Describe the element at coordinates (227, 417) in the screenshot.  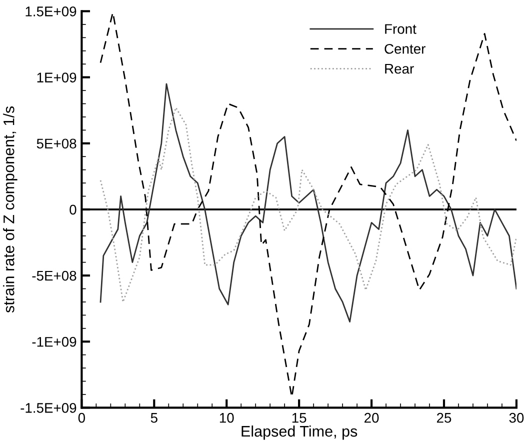
I see `x-tick-label: 10` at that location.